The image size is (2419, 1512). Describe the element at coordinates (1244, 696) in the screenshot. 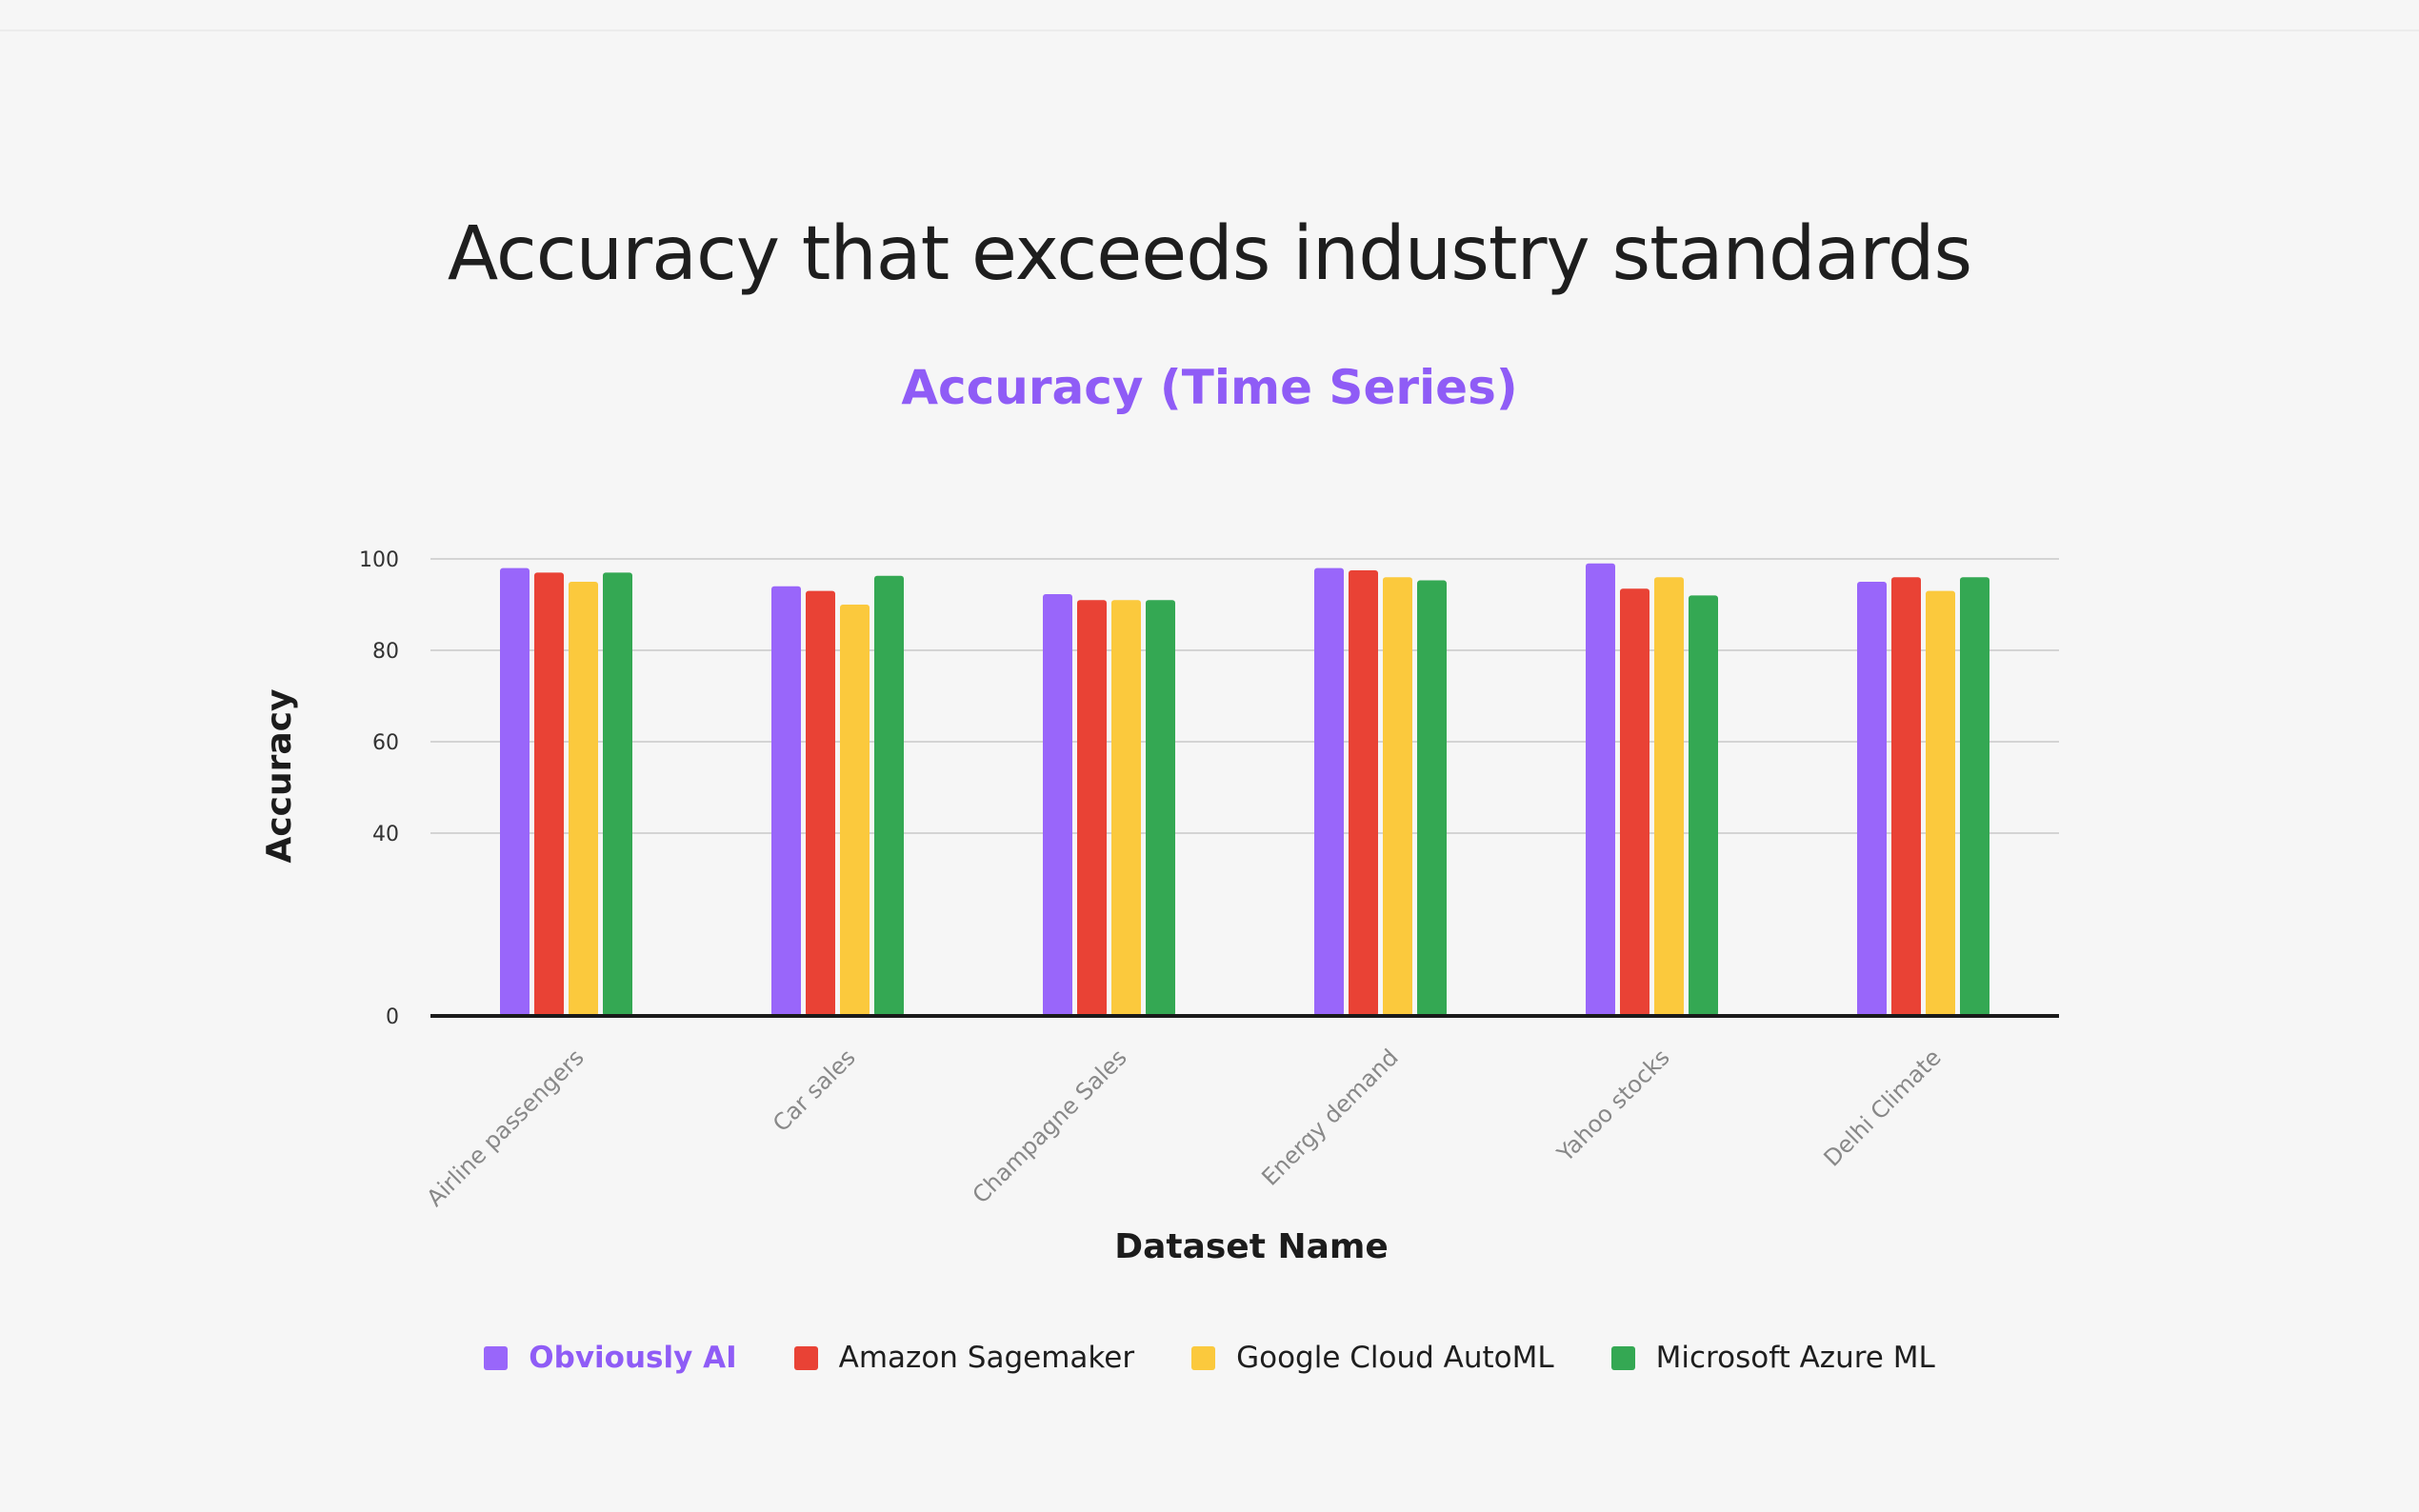

I see `gridlines` at that location.